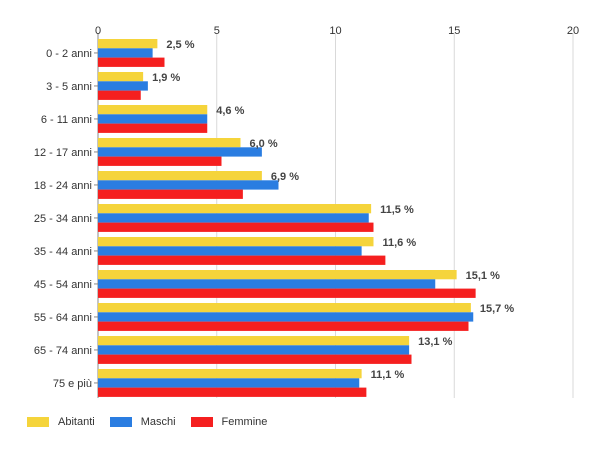 The image size is (600, 450). What do you see at coordinates (158, 422) in the screenshot?
I see `legend-label-maschi: Maschi` at bounding box center [158, 422].